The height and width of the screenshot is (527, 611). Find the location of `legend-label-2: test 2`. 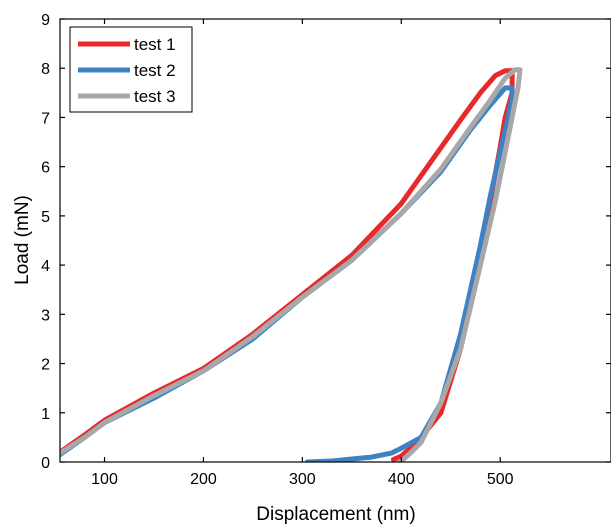

legend-label-2: test 2 is located at coordinates (155, 70).